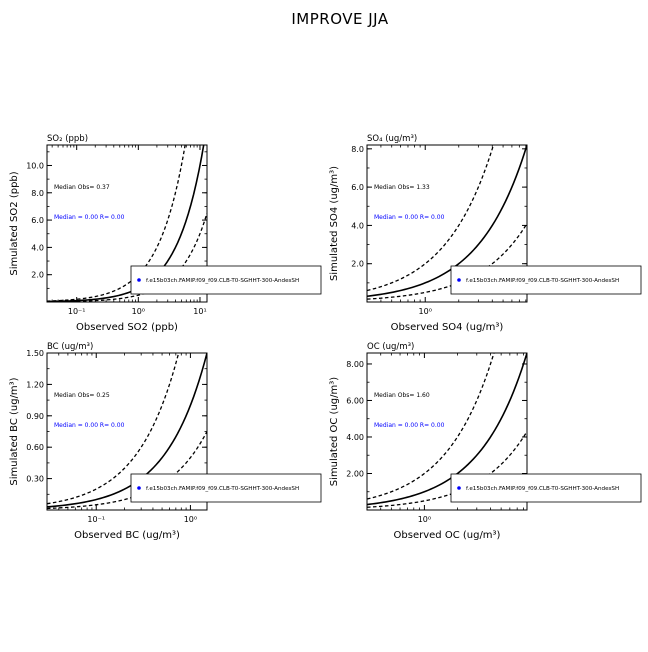  I want to click on y-axis-label: Simulated BC (ug/m³), so click(14, 431).